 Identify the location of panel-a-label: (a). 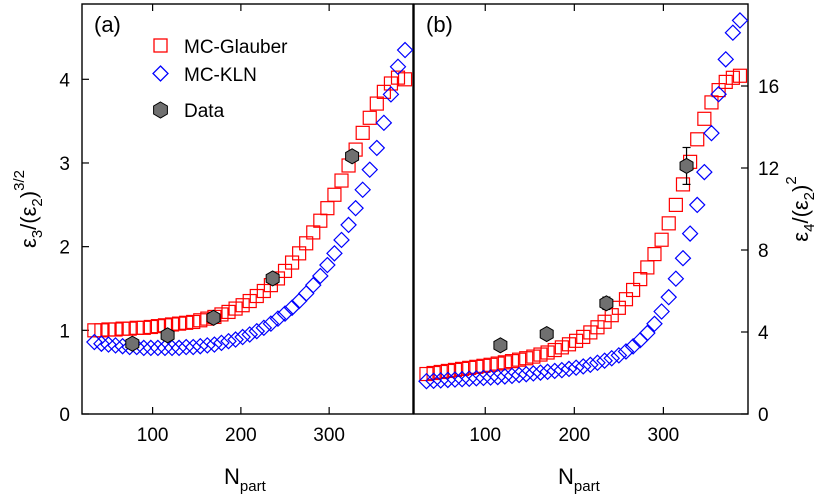
(107, 24).